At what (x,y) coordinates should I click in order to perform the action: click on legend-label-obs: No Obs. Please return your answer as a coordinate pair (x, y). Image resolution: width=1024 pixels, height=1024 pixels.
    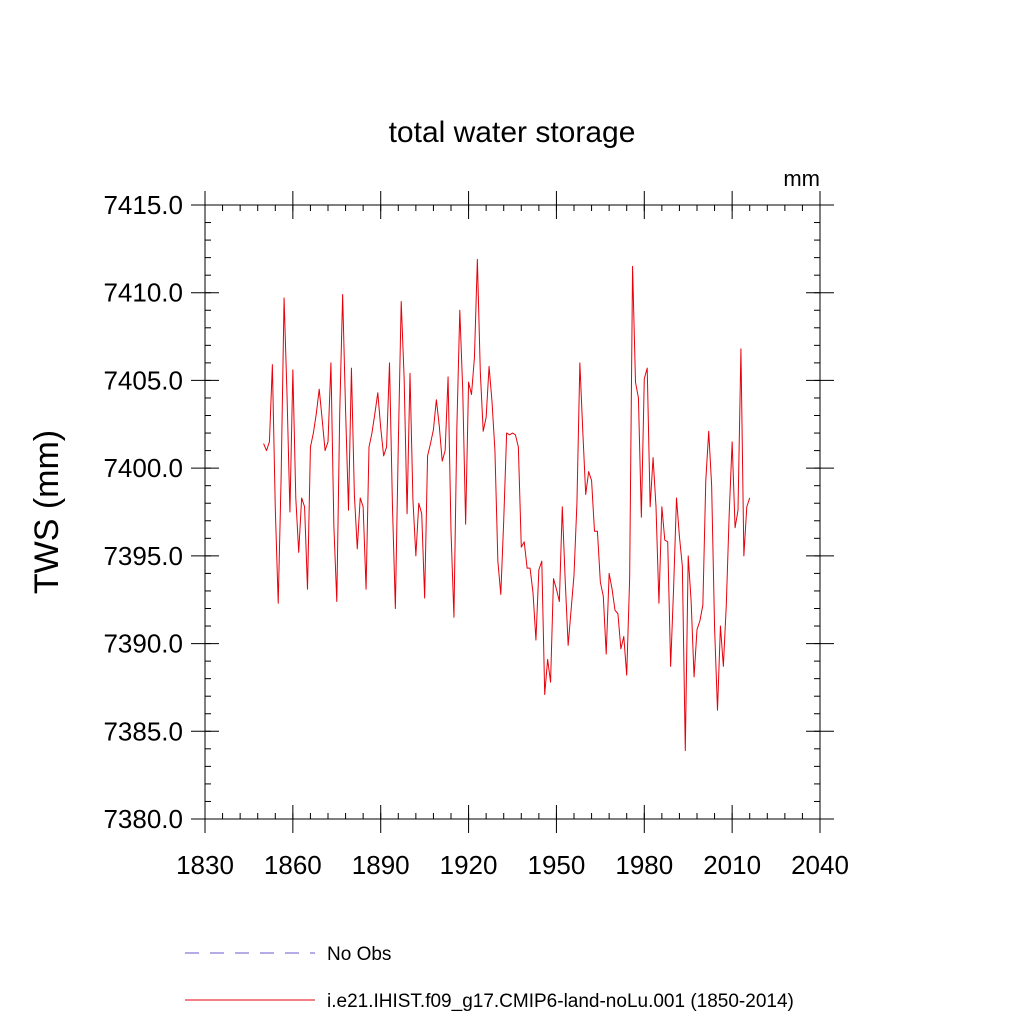
    Looking at the image, I should click on (359, 954).